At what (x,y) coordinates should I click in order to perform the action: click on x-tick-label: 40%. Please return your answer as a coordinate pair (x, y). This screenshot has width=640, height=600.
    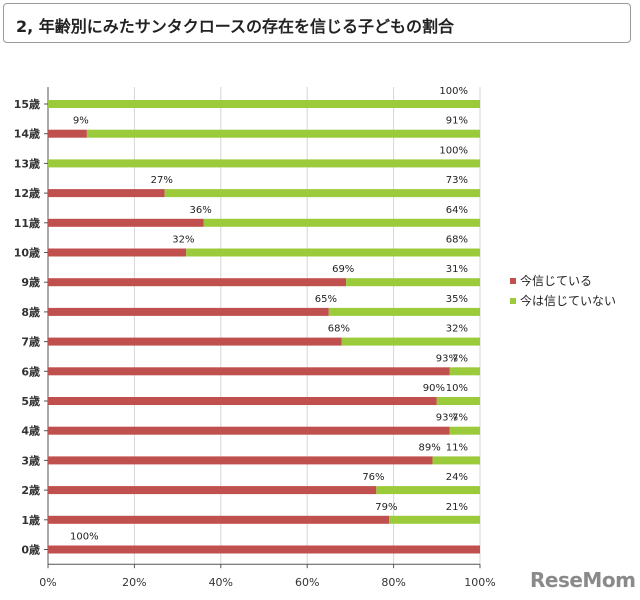
    Looking at the image, I should click on (221, 582).